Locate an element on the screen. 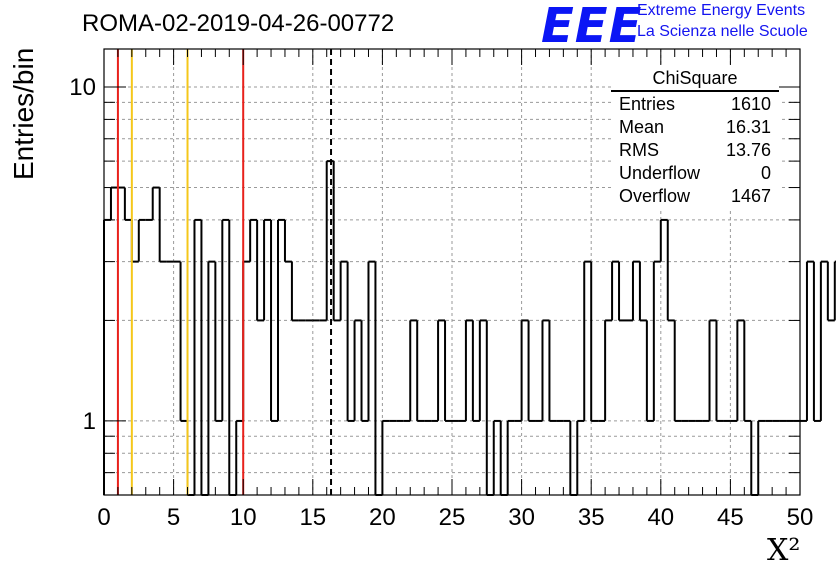 This screenshot has height=572, width=836. stats-row-underflow: Underflow 0 is located at coordinates (695, 173).